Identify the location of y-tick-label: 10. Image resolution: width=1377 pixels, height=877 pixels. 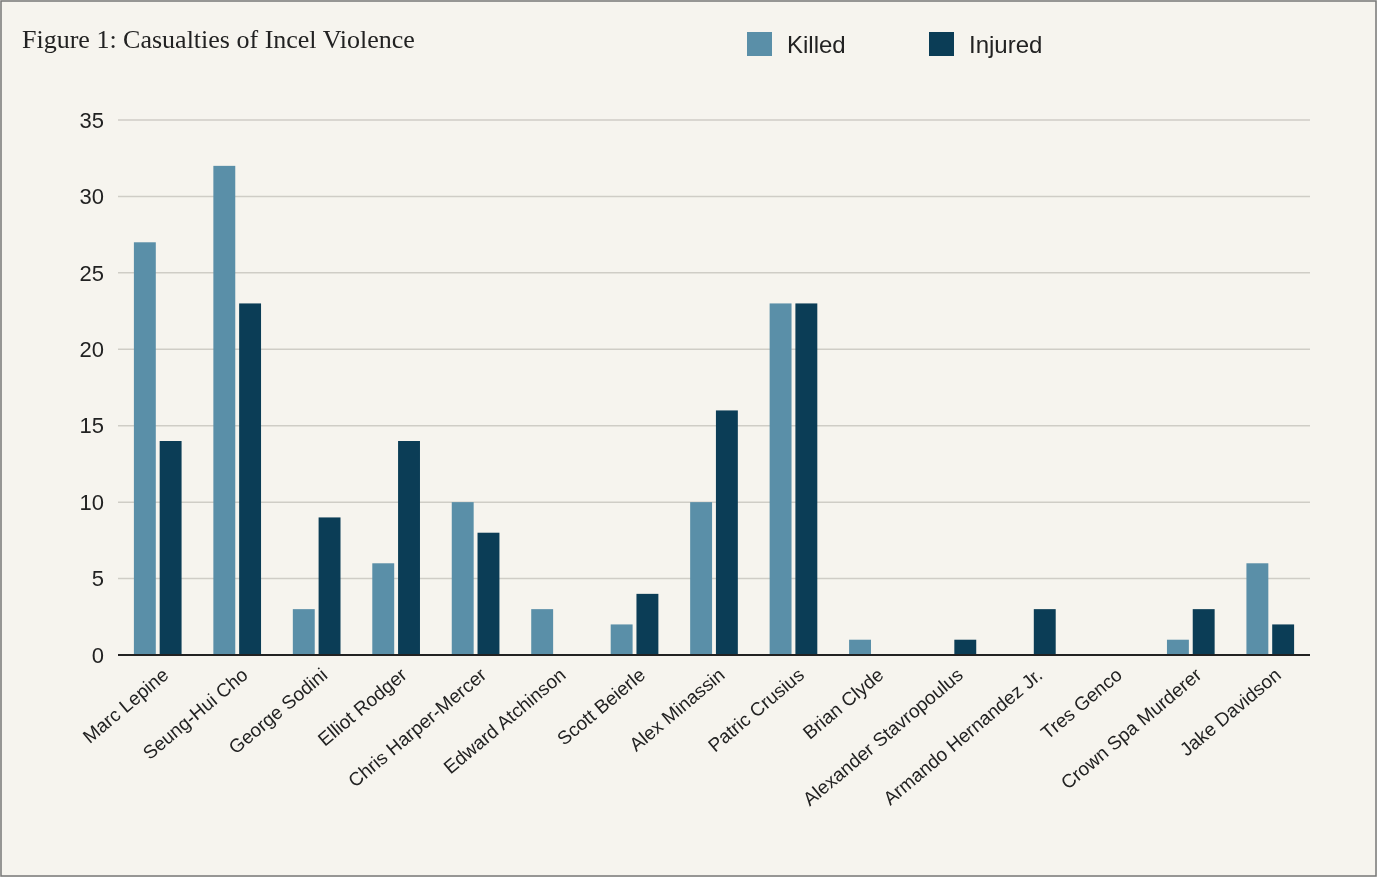
(91, 502).